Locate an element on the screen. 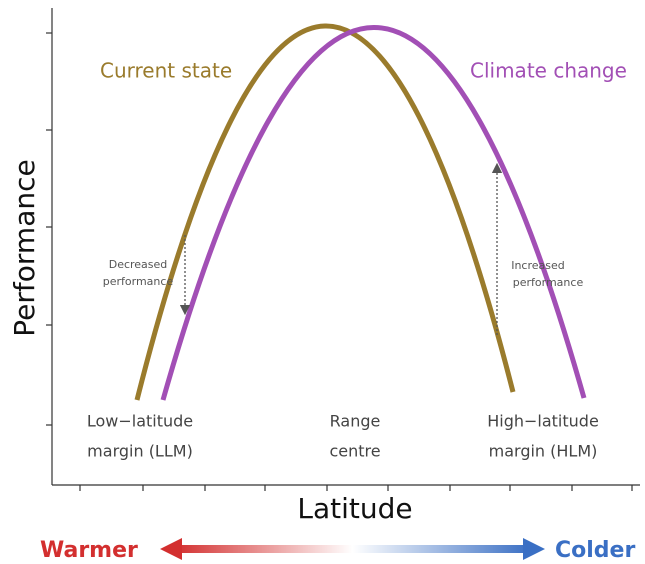  position-label: High−latitude is located at coordinates (543, 421).